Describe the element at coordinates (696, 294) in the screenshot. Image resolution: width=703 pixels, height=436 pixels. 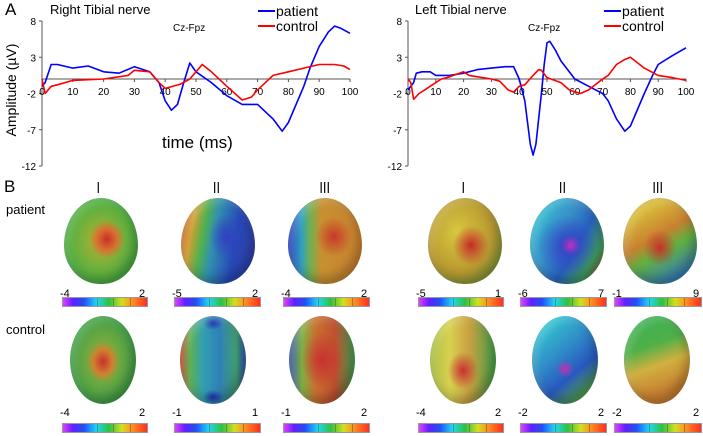
I see `colorbar-max-label: 9` at that location.